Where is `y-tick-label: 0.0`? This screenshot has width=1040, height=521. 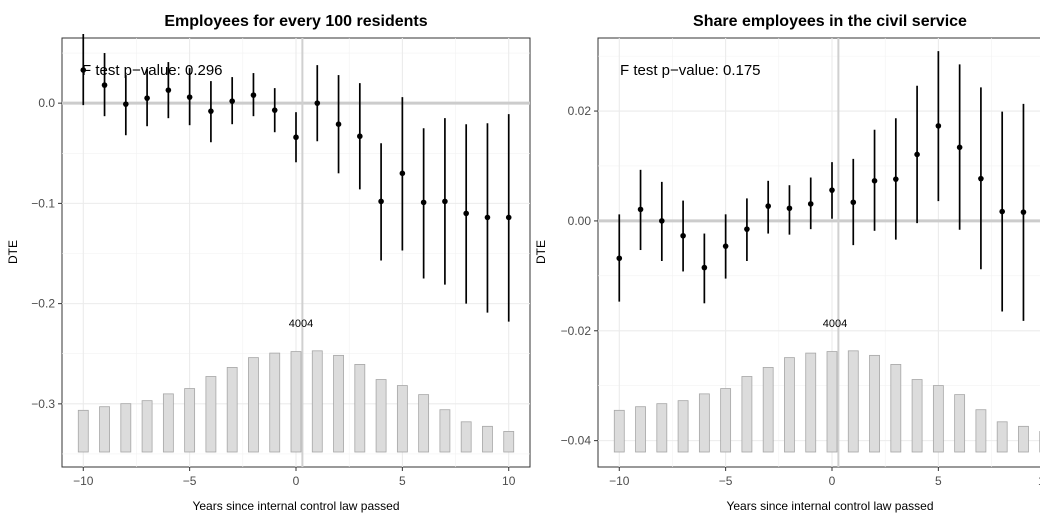 y-tick-label: 0.0 is located at coordinates (46, 103).